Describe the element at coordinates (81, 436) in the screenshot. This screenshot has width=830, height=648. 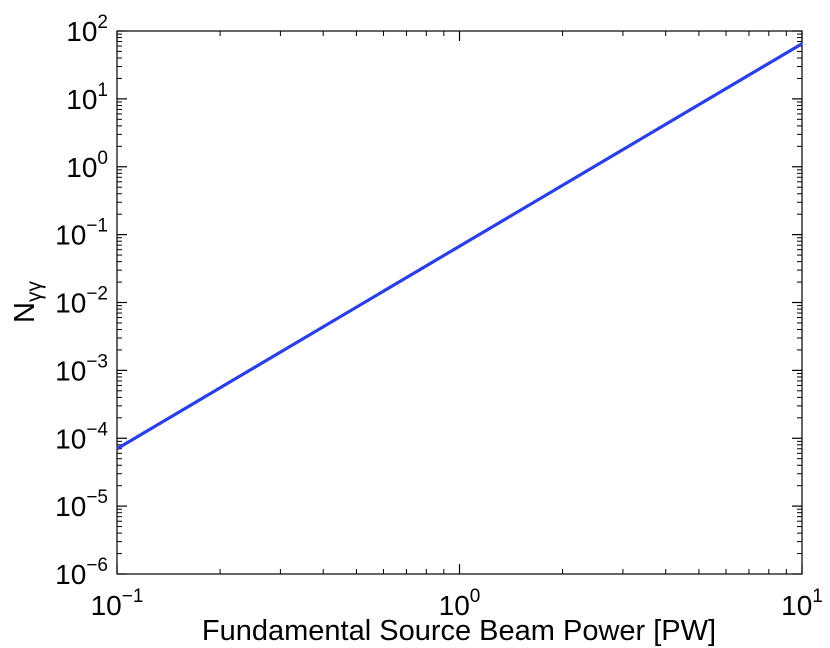
I see `y-tick-label: 10⁻⁴` at that location.